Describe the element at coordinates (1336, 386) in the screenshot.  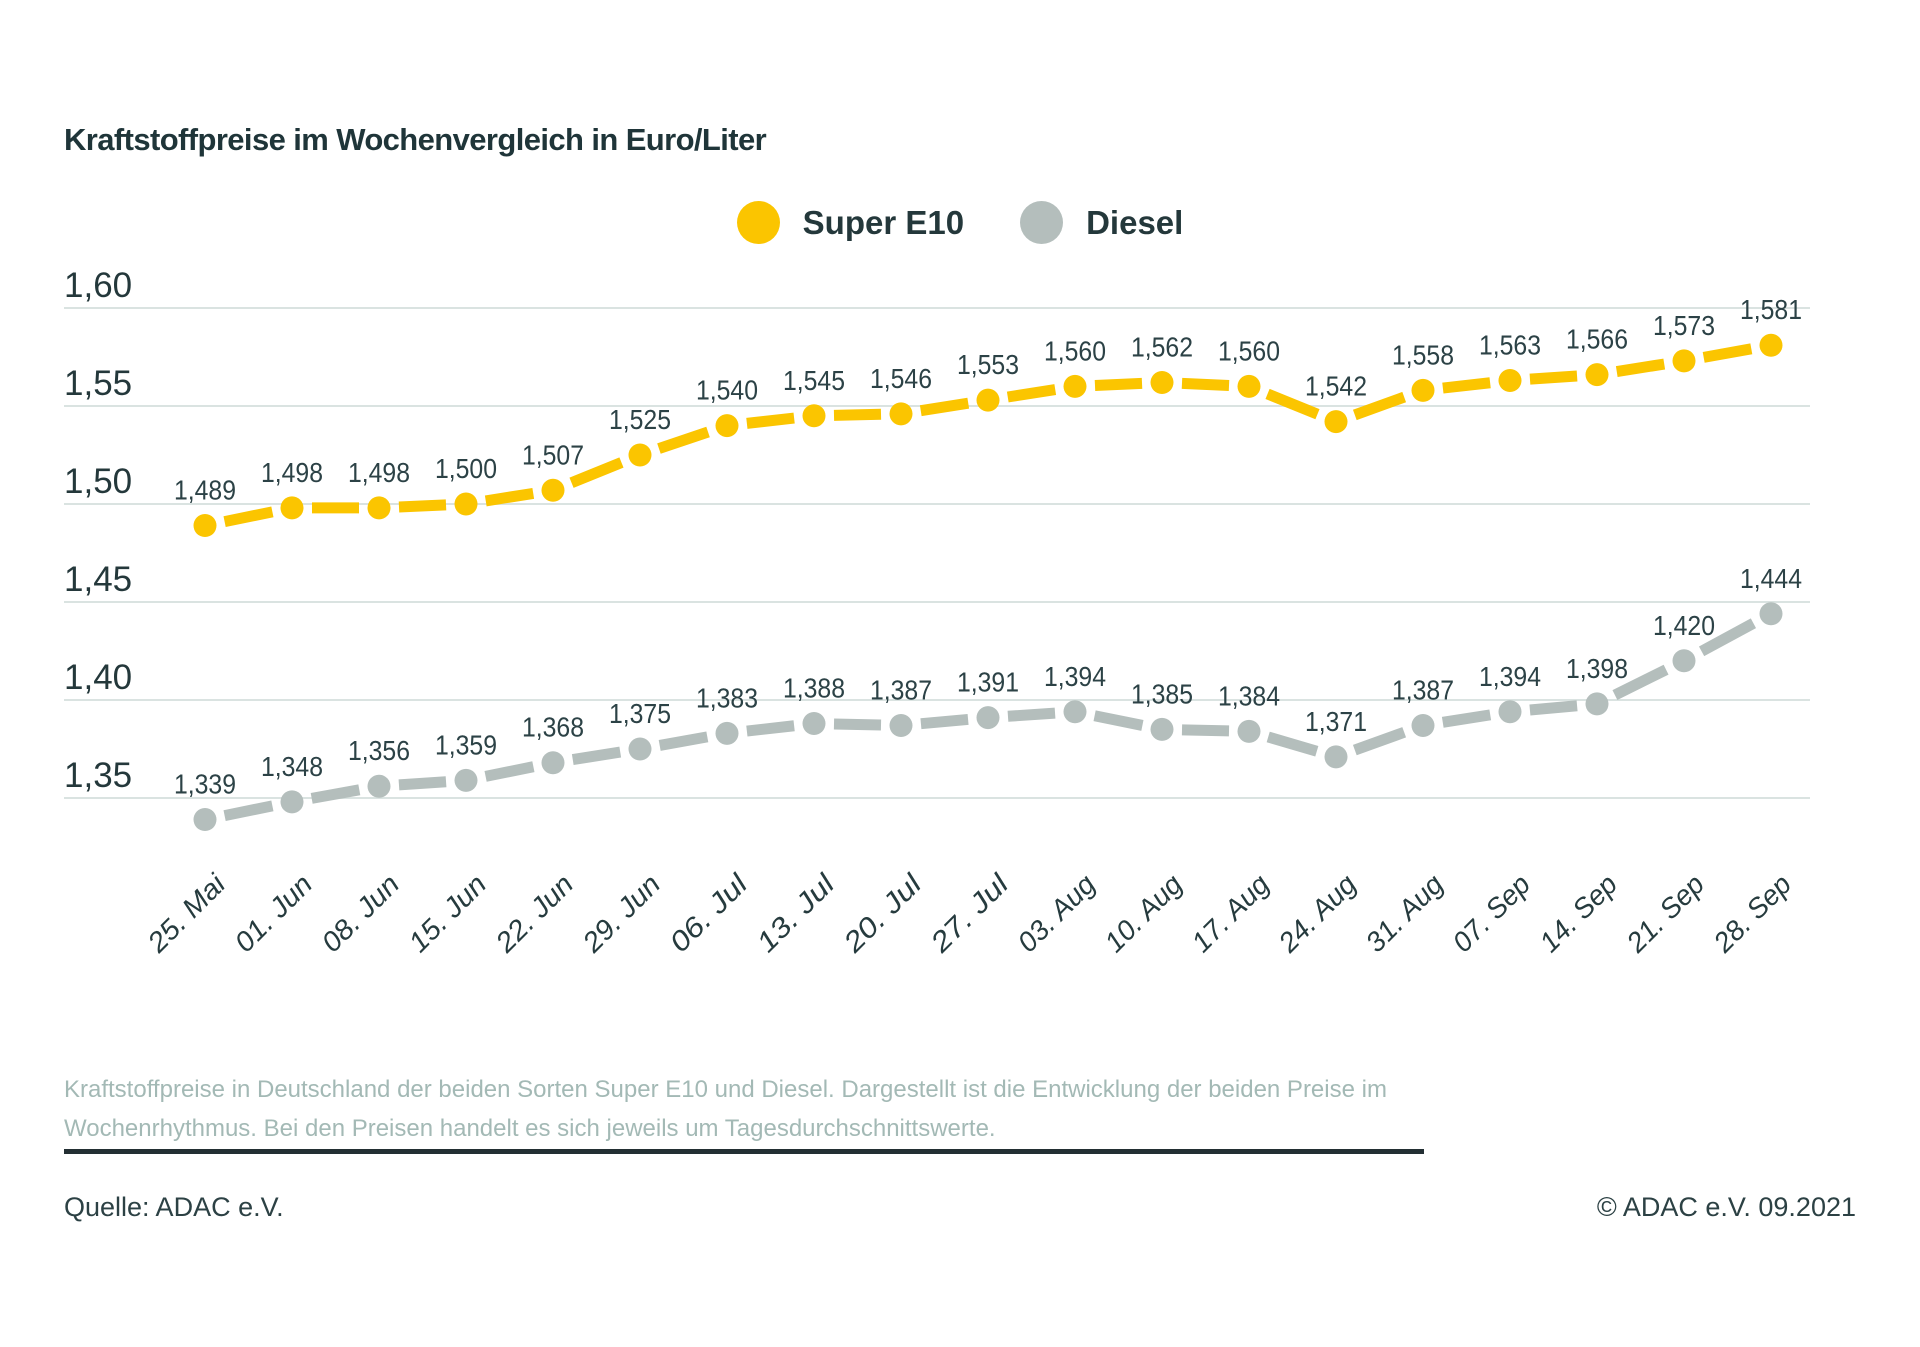
I see `data-point-label: 1,542` at that location.